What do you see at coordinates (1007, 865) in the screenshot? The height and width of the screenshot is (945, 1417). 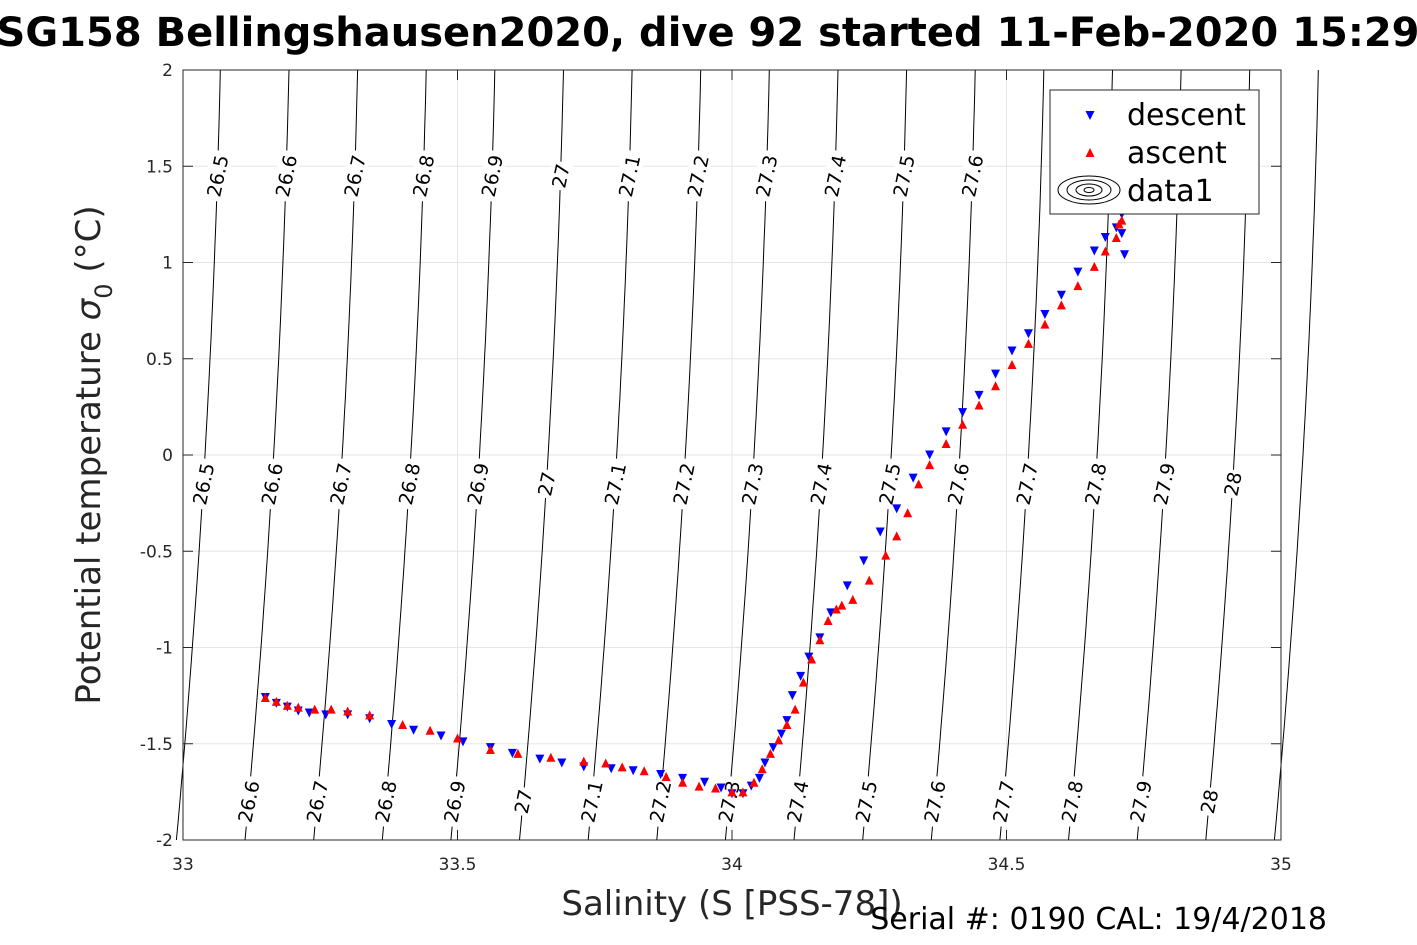 I see `x-tick-label: 34.5` at bounding box center [1007, 865].